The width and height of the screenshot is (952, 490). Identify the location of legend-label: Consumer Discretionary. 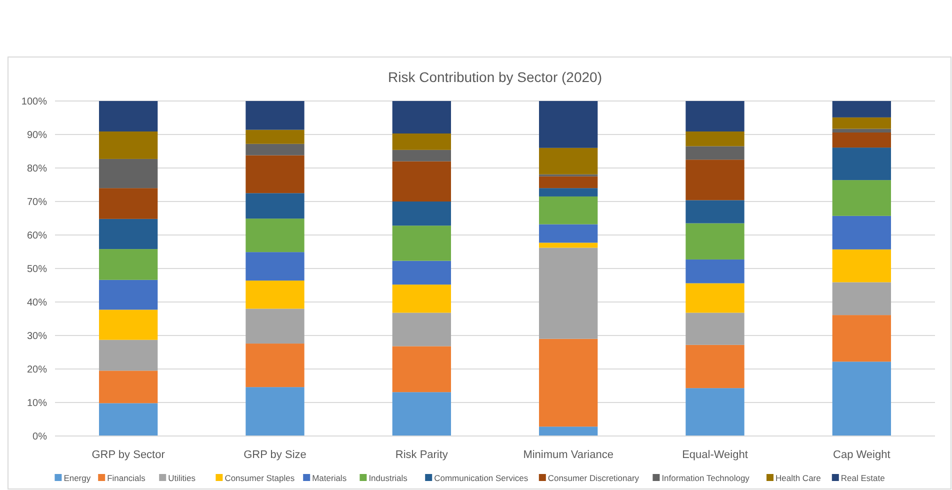
(594, 478).